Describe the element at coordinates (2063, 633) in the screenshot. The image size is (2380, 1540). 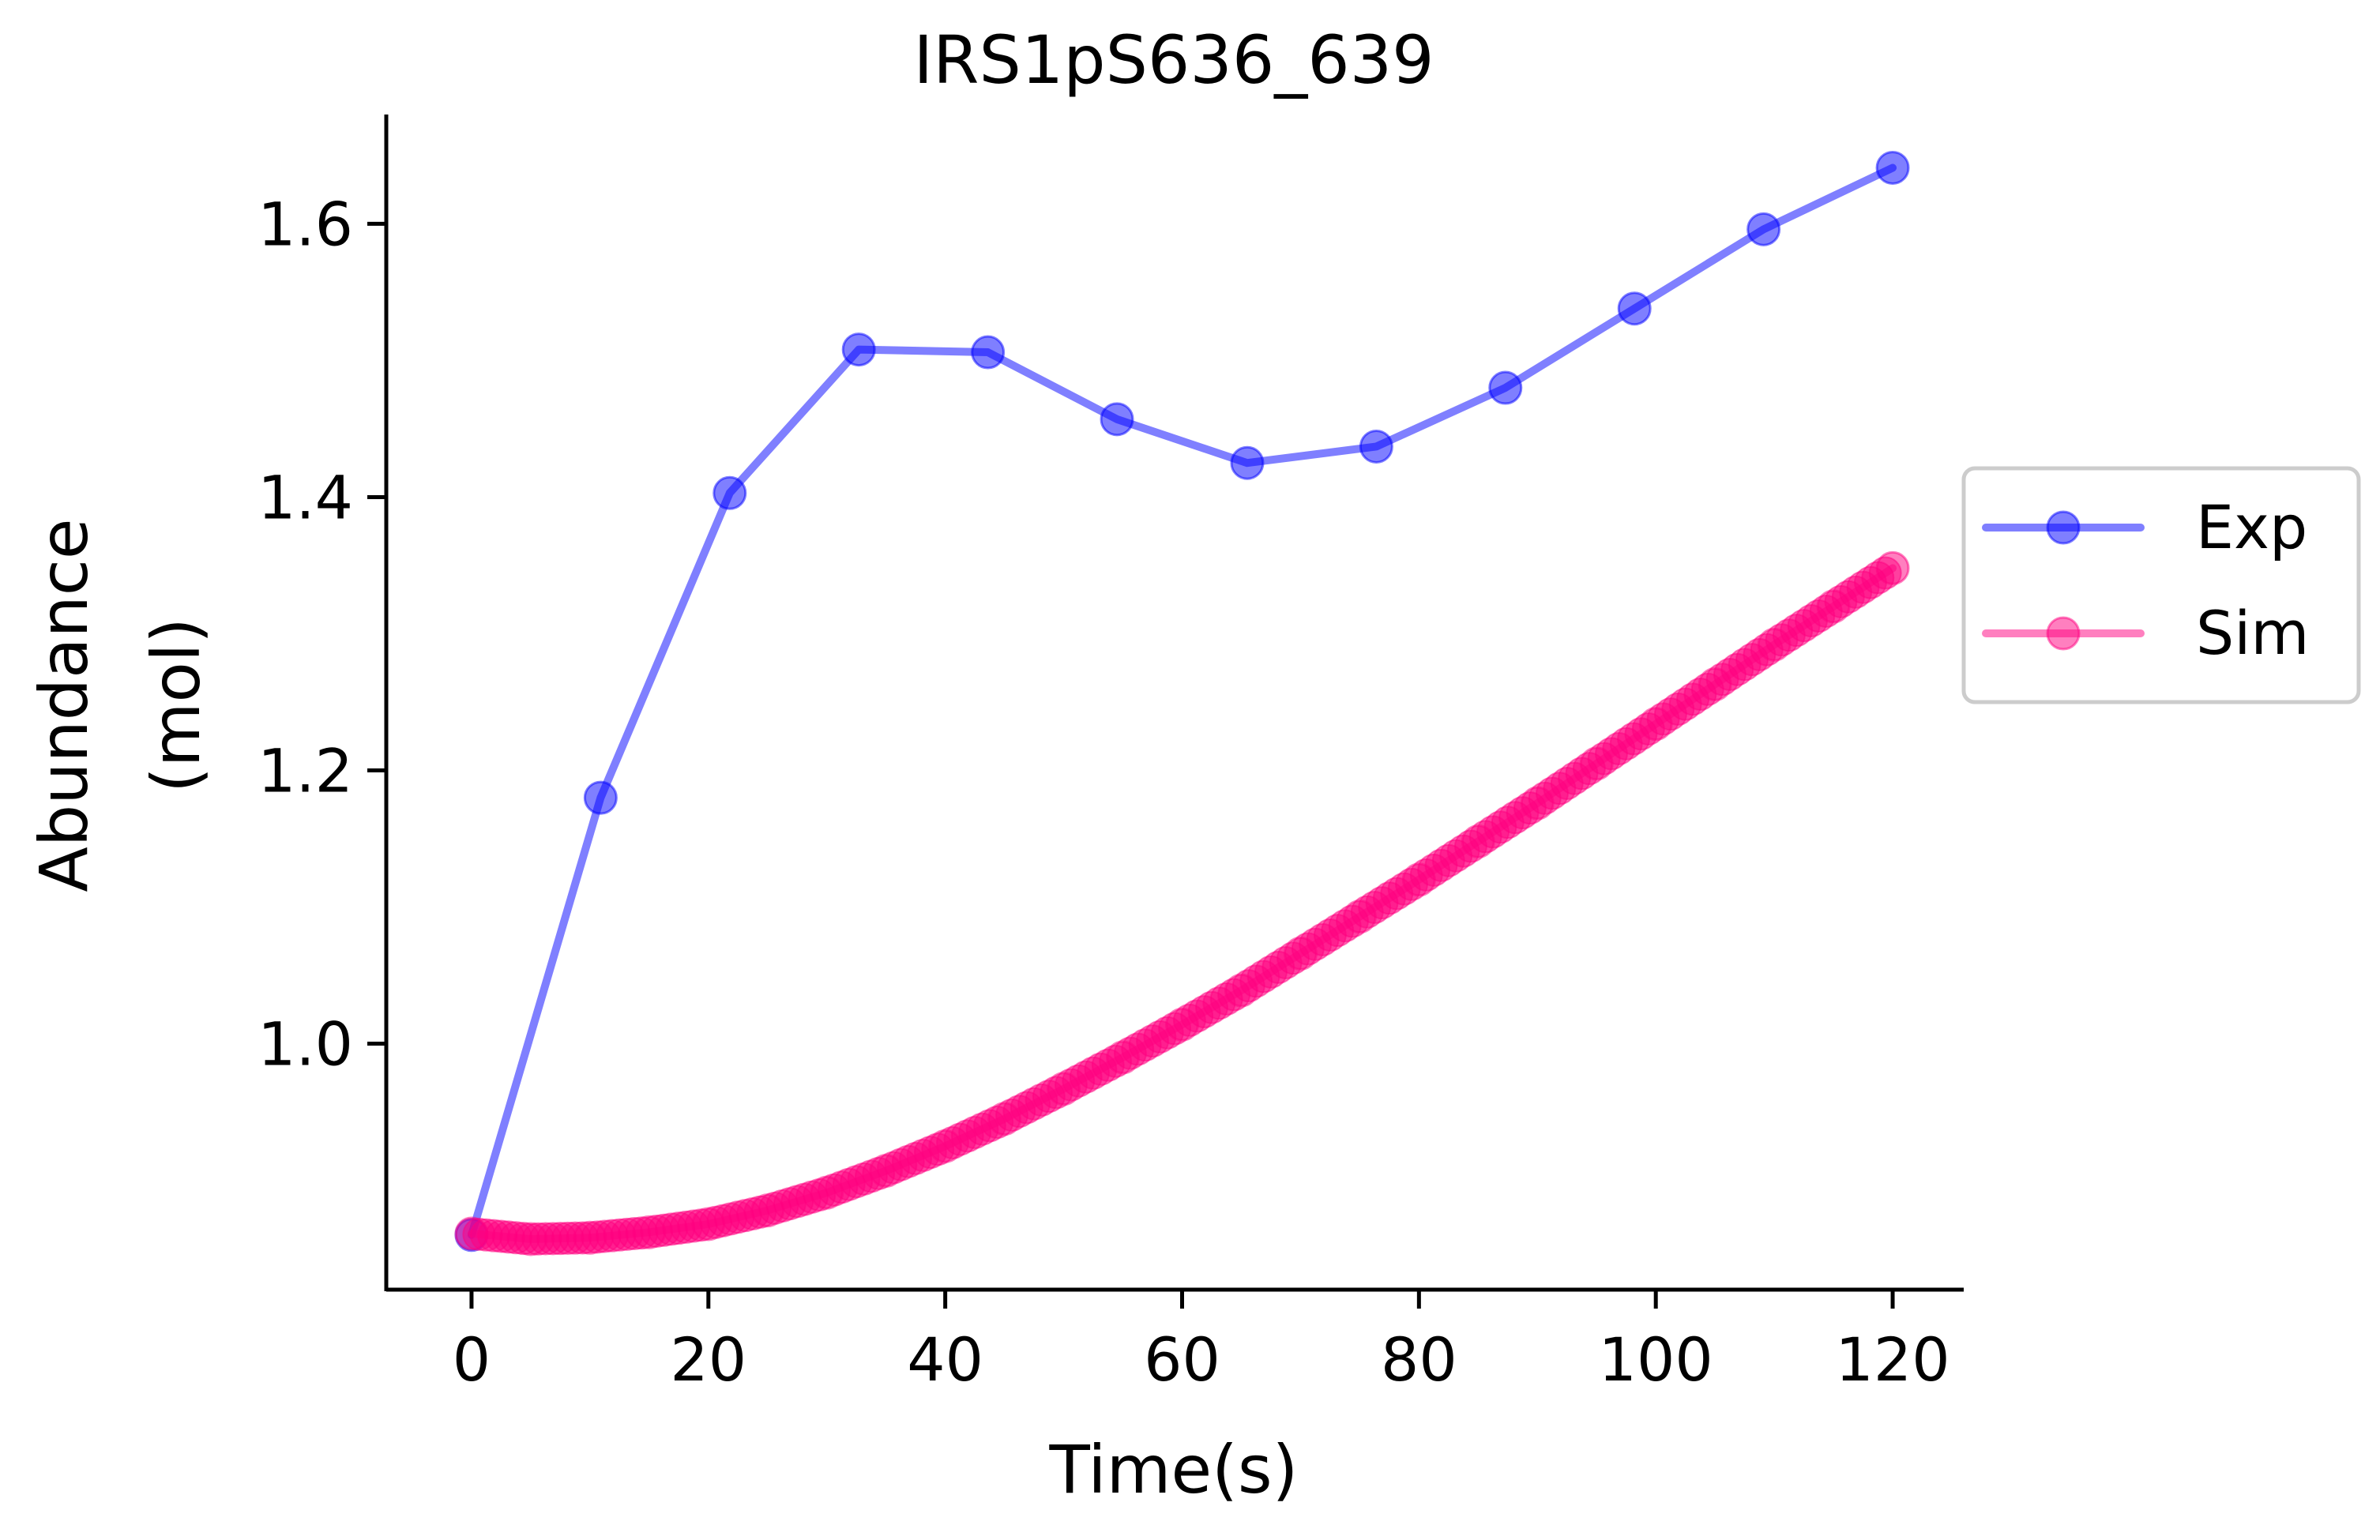
I see `legend-marker-sim` at that location.